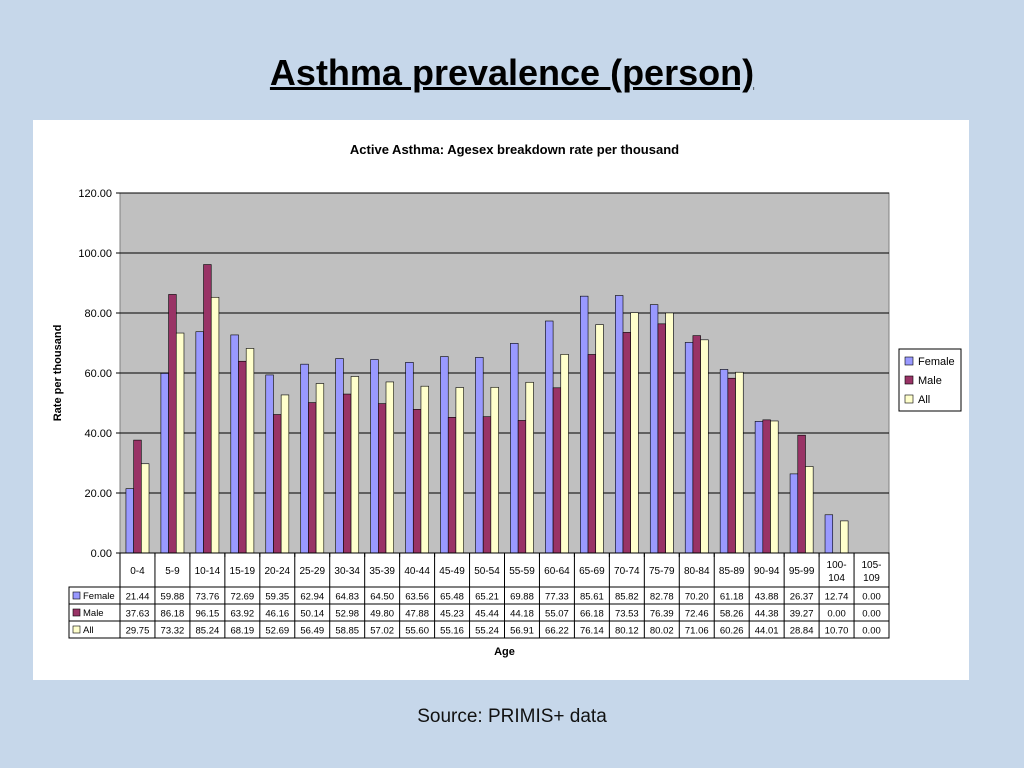 The height and width of the screenshot is (768, 1024). I want to click on table-value: 55.24, so click(487, 631).